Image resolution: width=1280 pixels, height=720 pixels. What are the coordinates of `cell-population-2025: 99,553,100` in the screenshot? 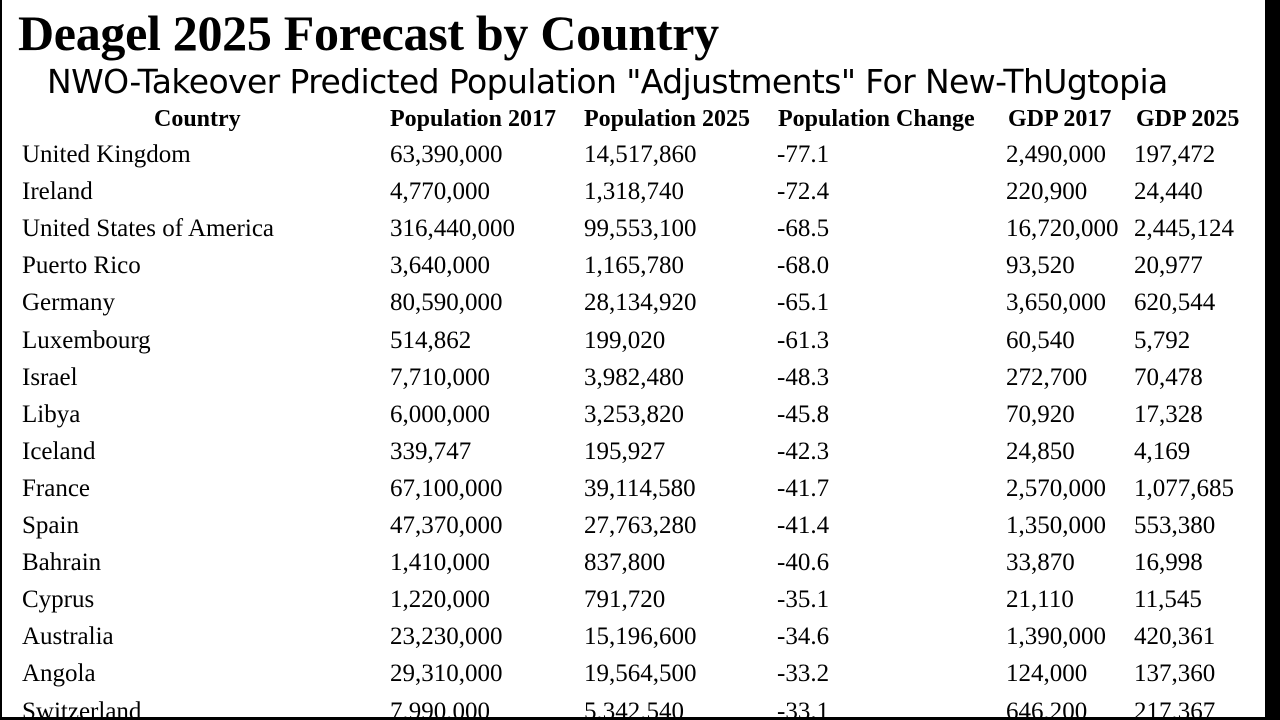 It's located at (640, 229).